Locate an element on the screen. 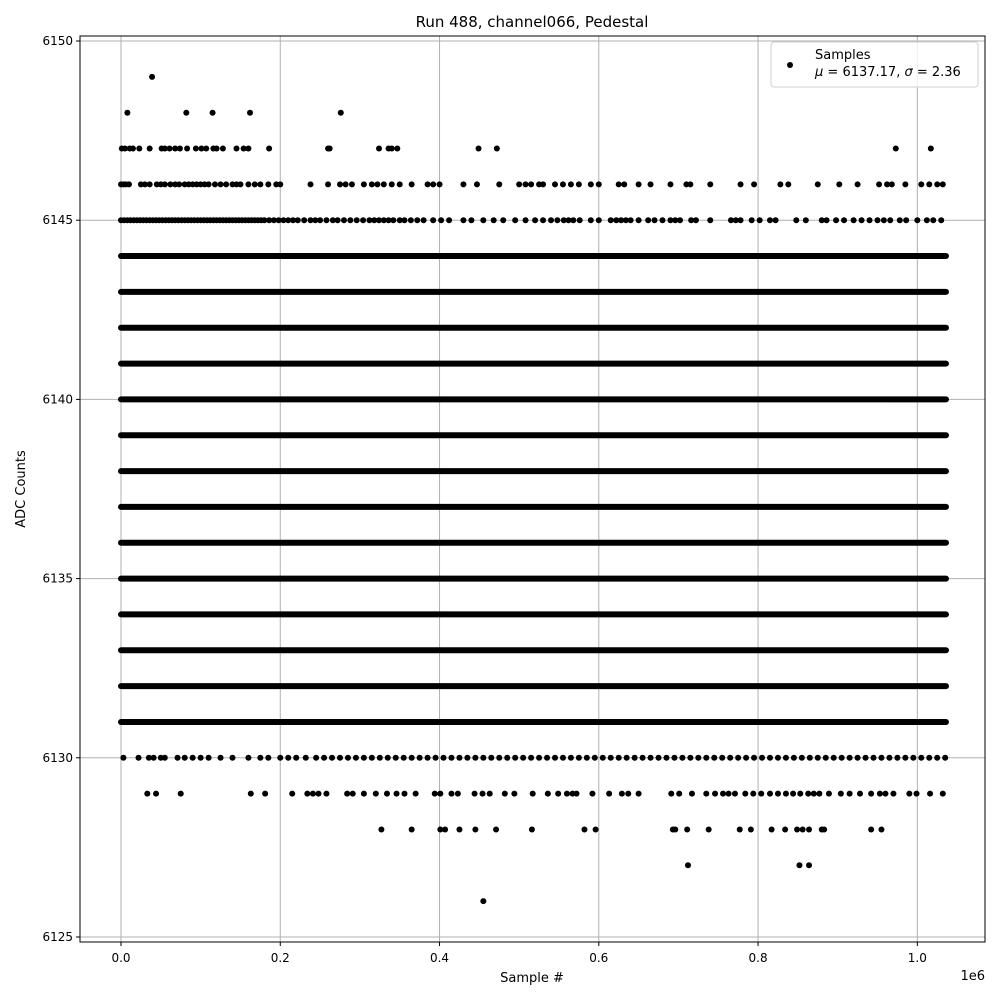  mu-value: = 6137.17, is located at coordinates (863, 72).